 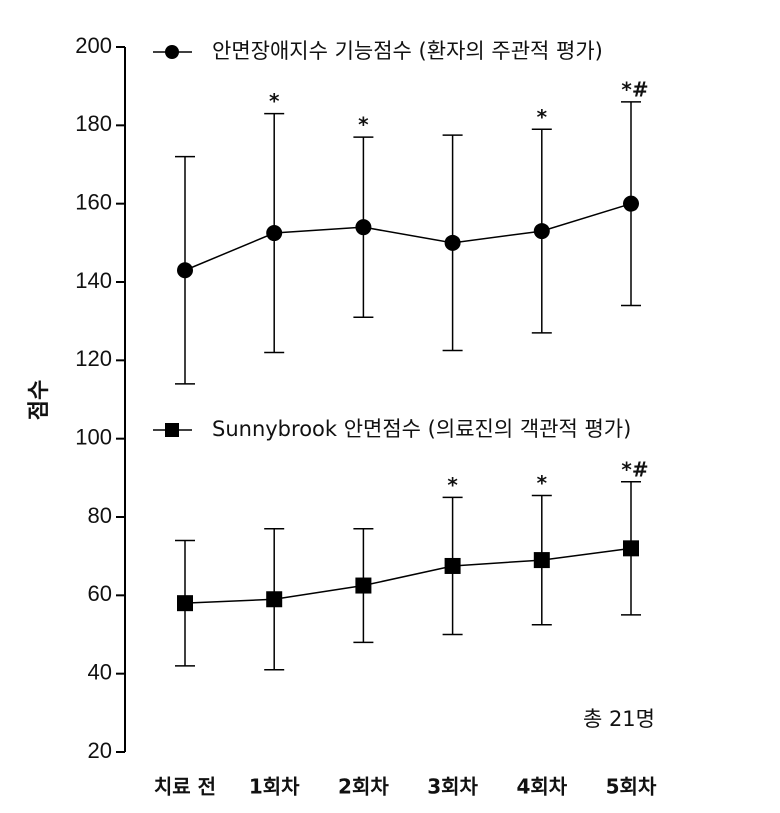 I want to click on y-tick-label: 100, so click(x=93, y=436).